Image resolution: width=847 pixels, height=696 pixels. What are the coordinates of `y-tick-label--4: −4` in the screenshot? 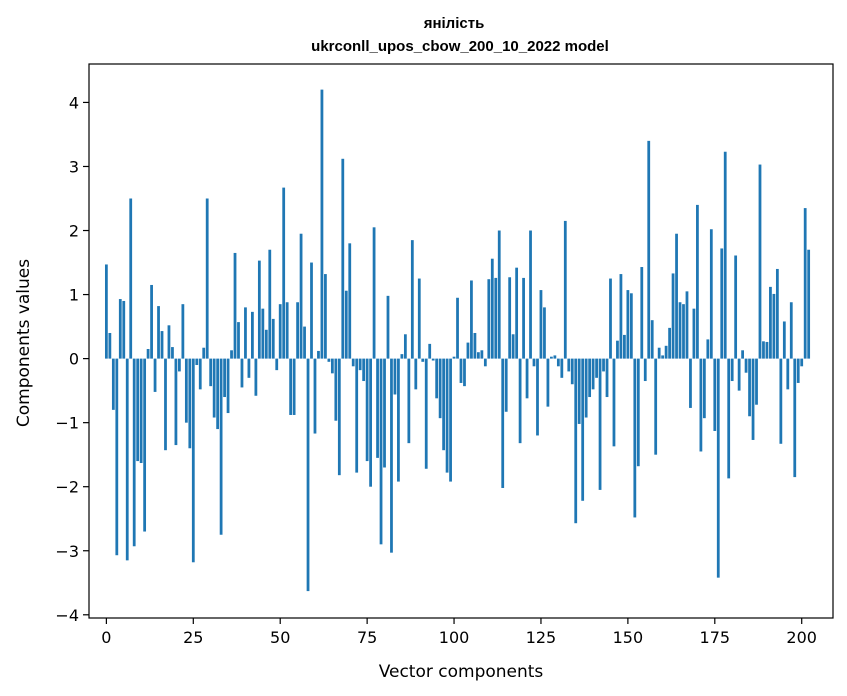 It's located at (67, 615).